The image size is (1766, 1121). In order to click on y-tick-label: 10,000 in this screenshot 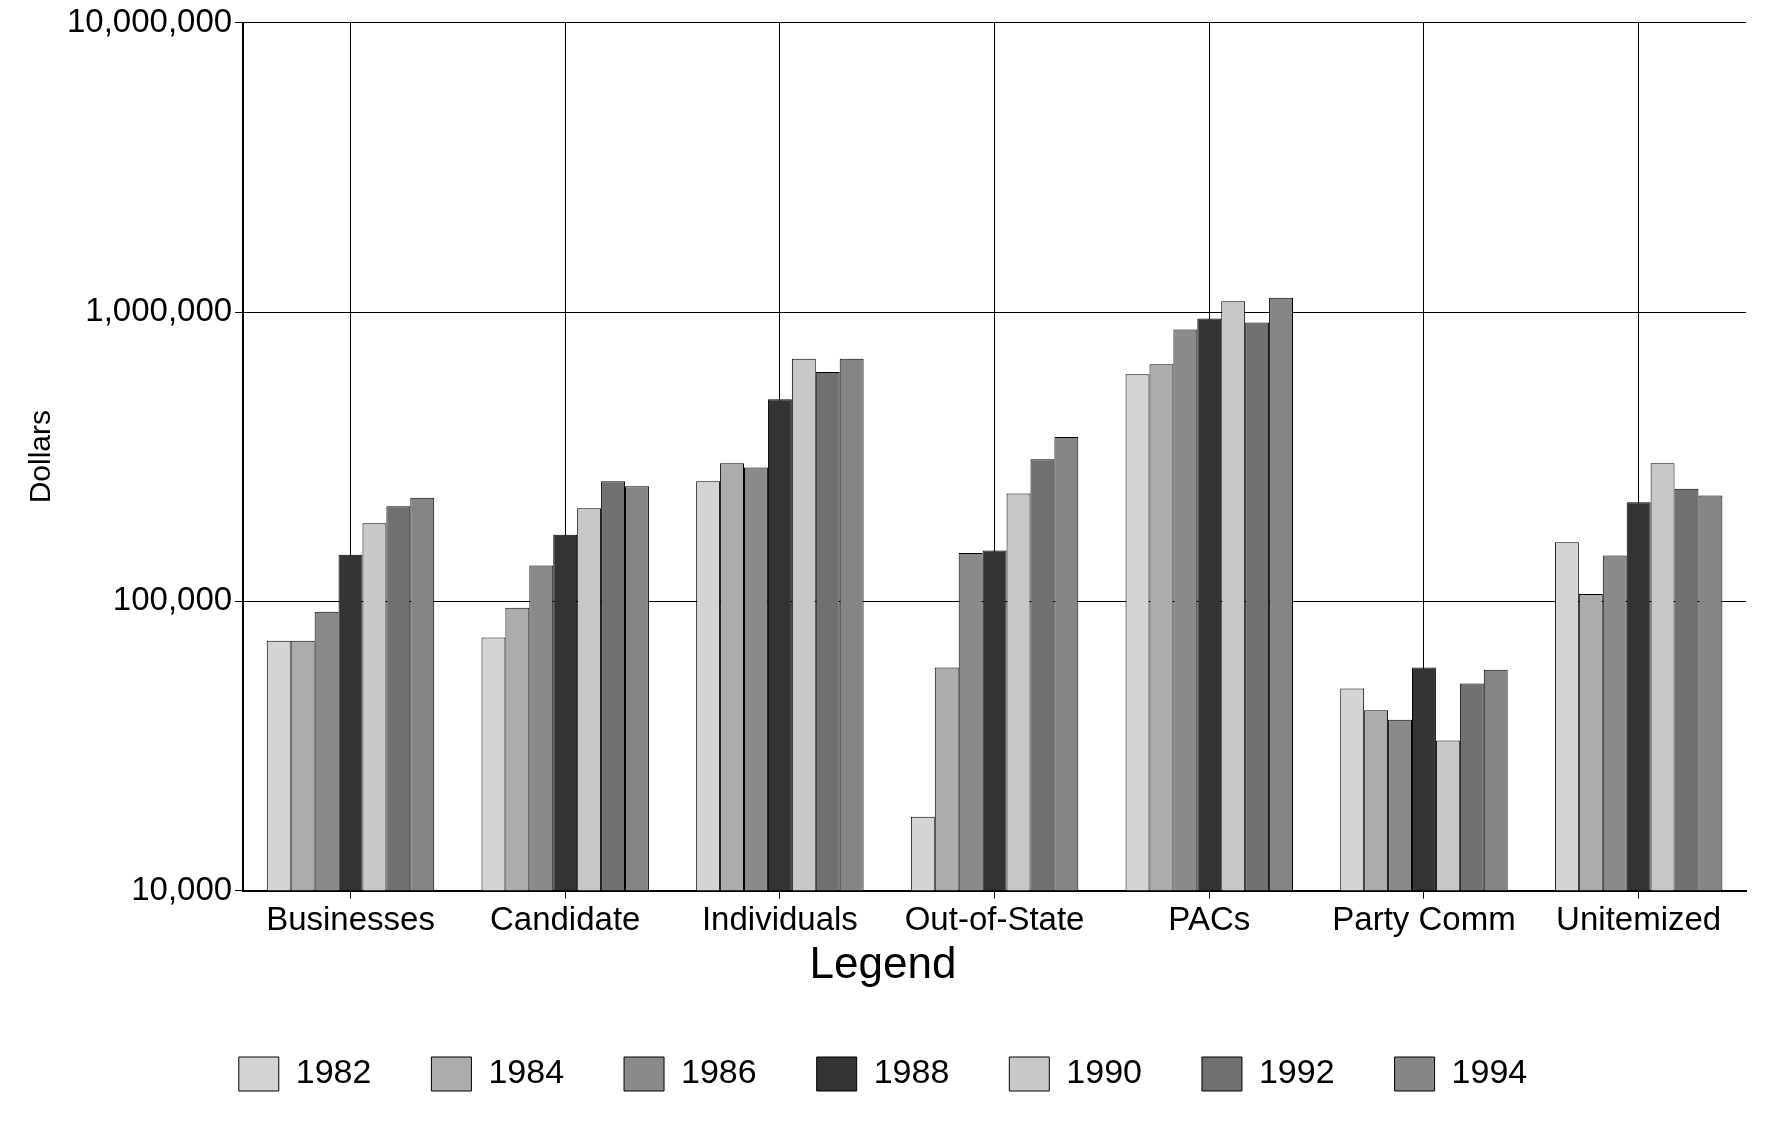, I will do `click(182, 888)`.